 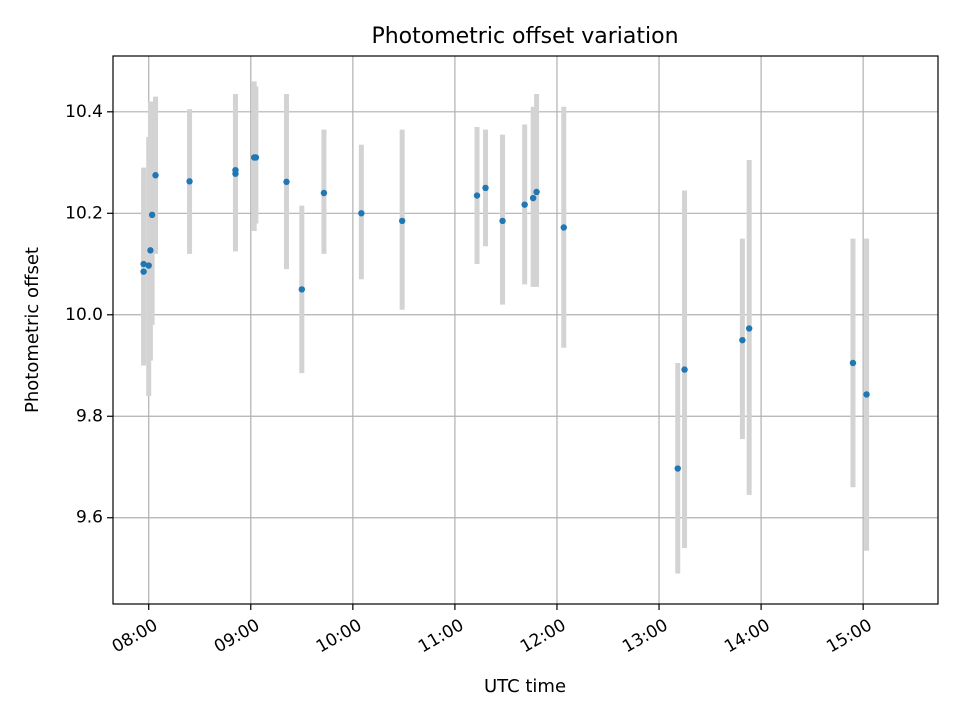 I want to click on y-tick-label: 9.8, so click(x=89, y=416).